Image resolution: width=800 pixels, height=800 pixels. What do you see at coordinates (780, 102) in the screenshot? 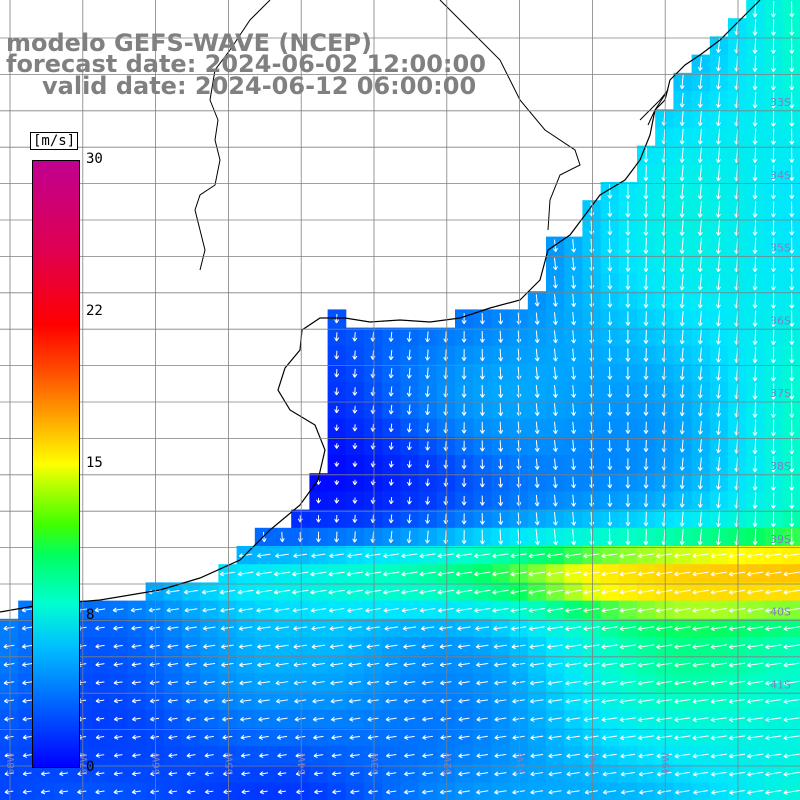
I see `lat-label: 33S` at bounding box center [780, 102].